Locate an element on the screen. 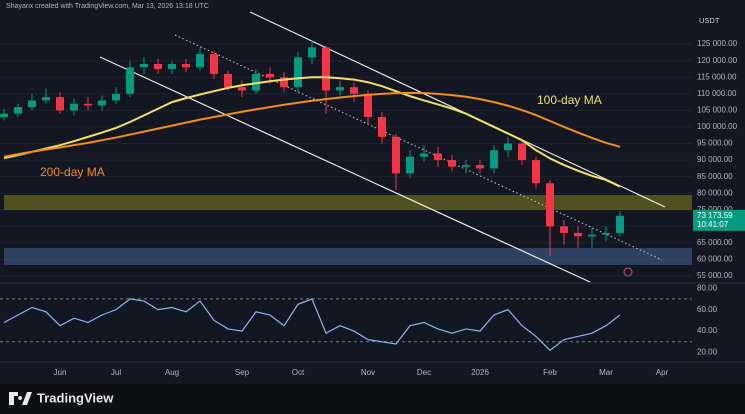 This screenshot has height=414, width=745. x-tick-label: Feb is located at coordinates (550, 372).